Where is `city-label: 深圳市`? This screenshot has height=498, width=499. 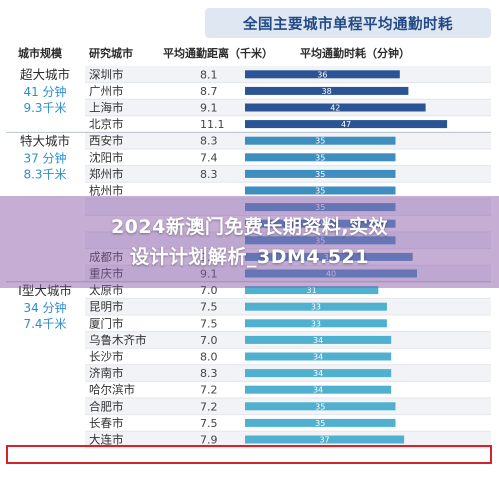
city-label: 深圳市 is located at coordinates (106, 74).